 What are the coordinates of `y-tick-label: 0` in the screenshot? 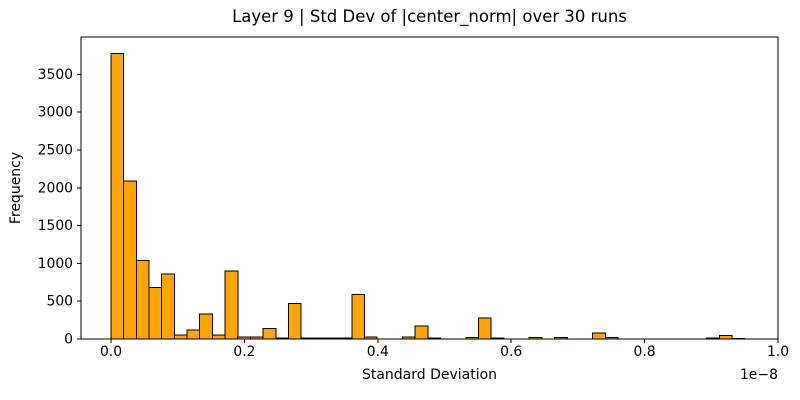 It's located at (68, 340).